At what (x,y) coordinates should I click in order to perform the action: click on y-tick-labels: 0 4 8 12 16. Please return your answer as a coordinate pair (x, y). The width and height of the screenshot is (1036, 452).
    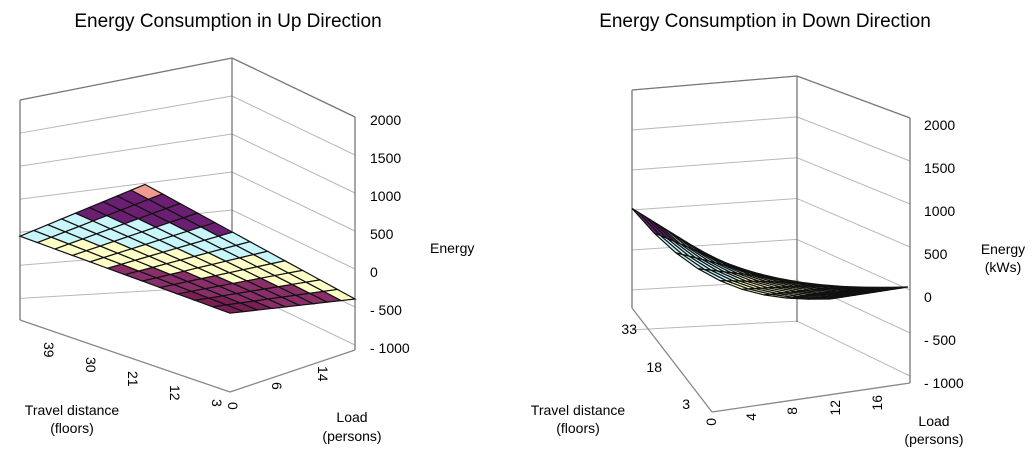
    Looking at the image, I should click on (794, 410).